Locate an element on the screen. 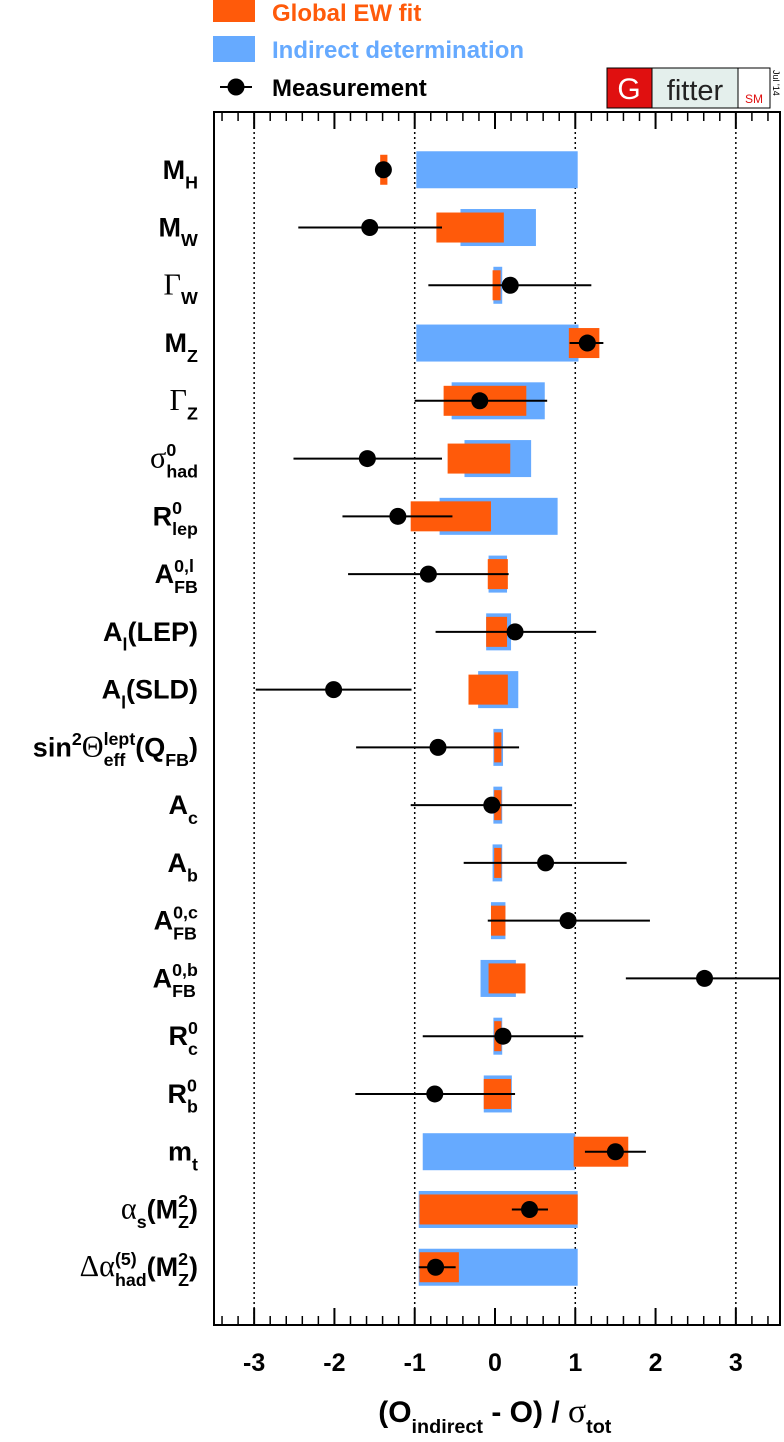  category-label: ΓW is located at coordinates (181, 287).